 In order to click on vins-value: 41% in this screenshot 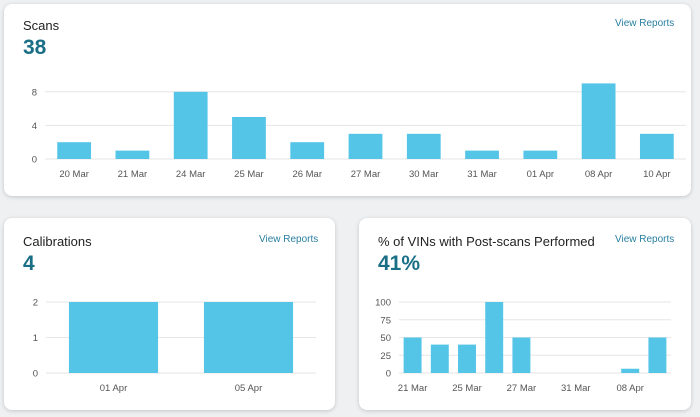, I will do `click(399, 263)`.